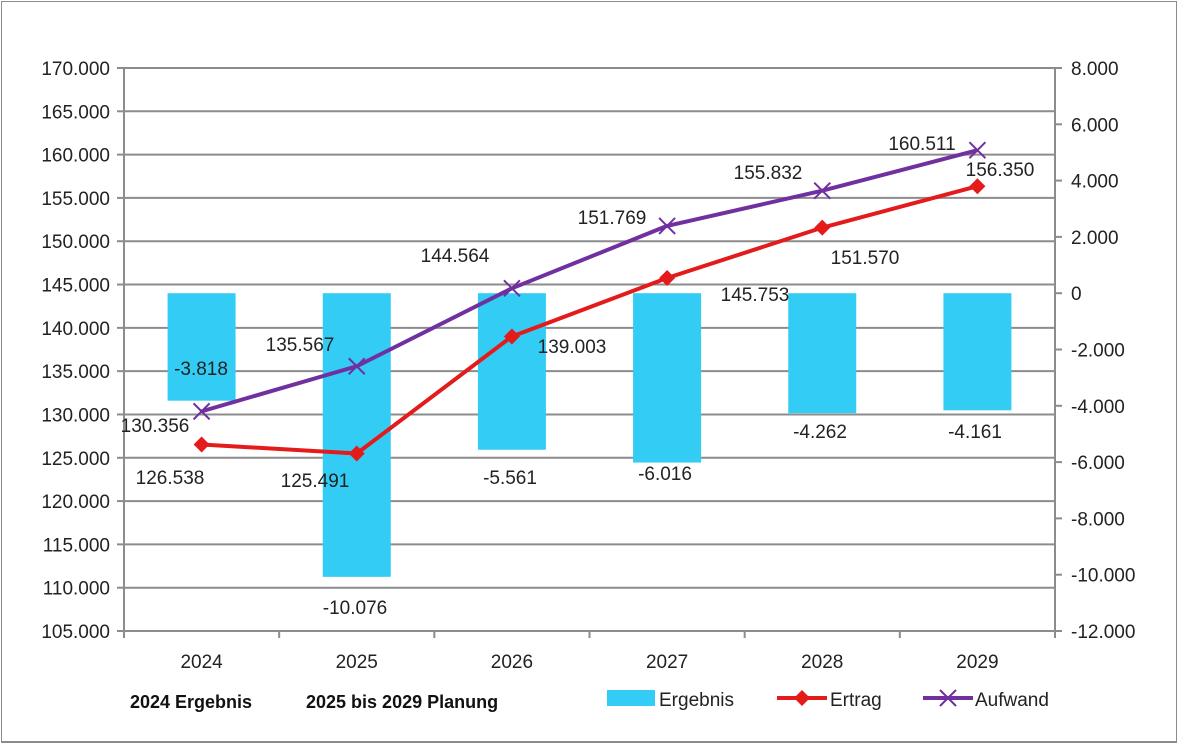 The image size is (1180, 748). What do you see at coordinates (511, 371) in the screenshot?
I see `bar-ergebnis-2026` at bounding box center [511, 371].